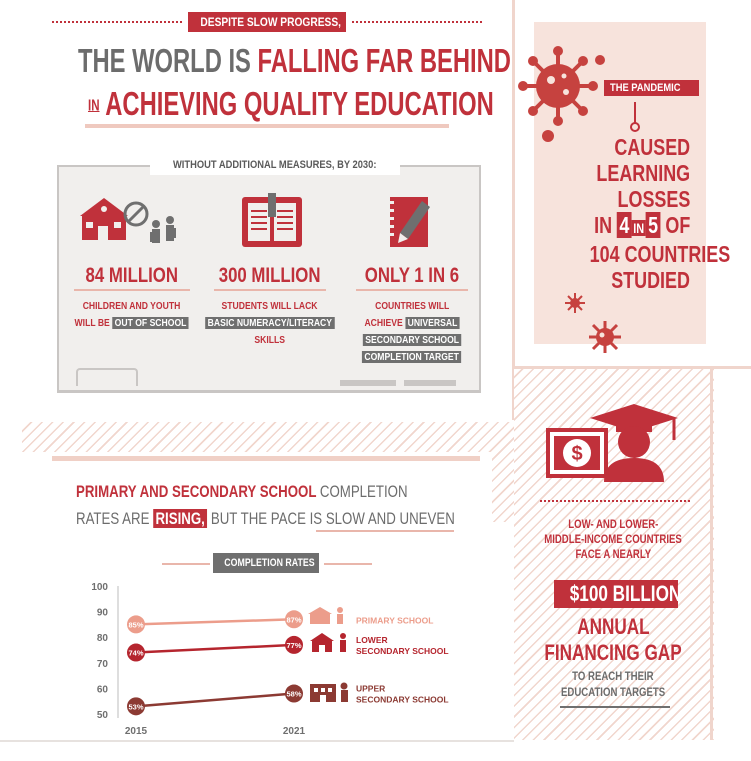  I want to click on notebook-pencil-icon, so click(408, 222).